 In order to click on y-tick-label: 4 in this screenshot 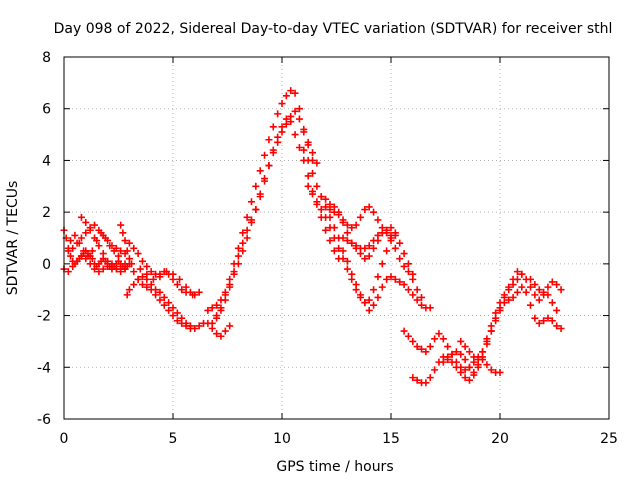, I will do `click(46, 161)`.